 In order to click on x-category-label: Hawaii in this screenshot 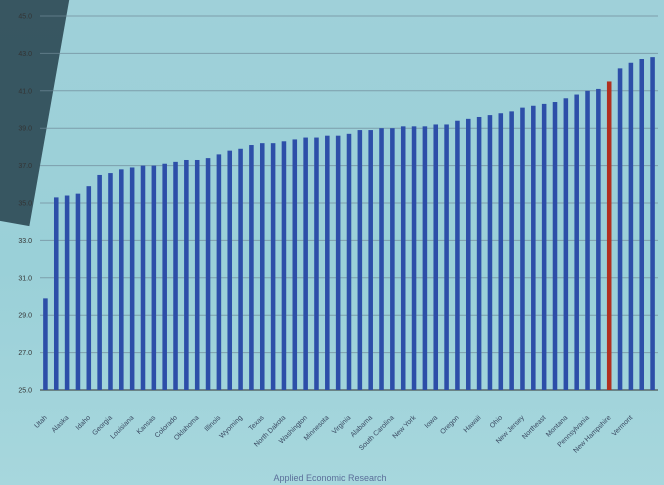, I will do `click(473, 424)`.